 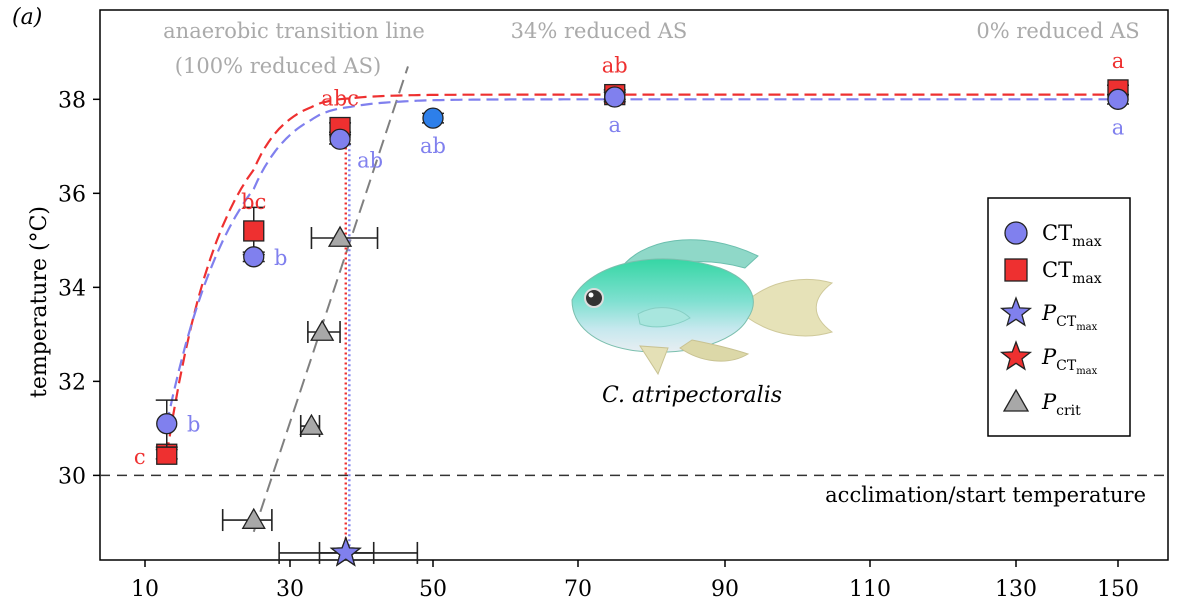 What do you see at coordinates (39, 302) in the screenshot?
I see `y-axis-label: temperature (°C)` at bounding box center [39, 302].